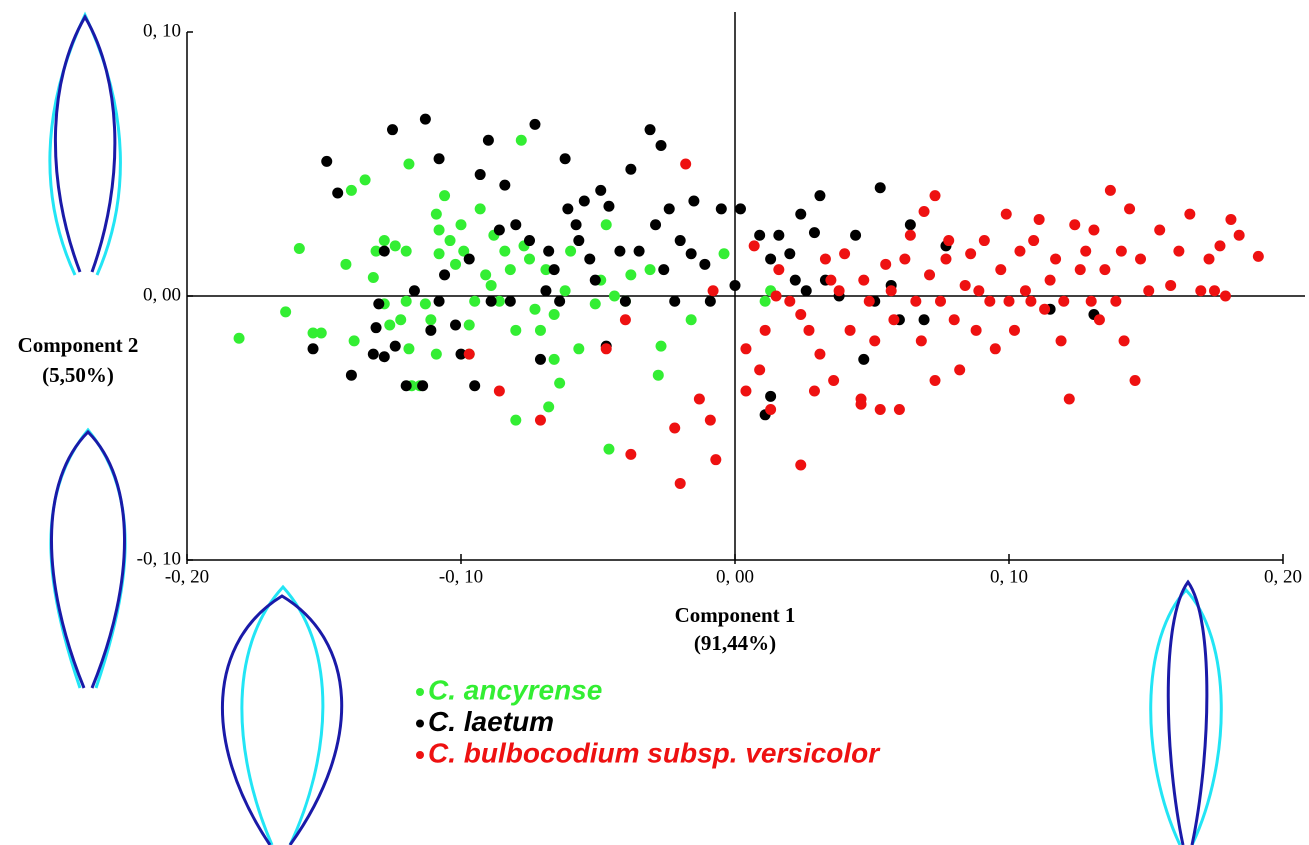 This screenshot has width=1309, height=845. Describe the element at coordinates (461, 576) in the screenshot. I see `x-tick-label: -0, 10` at that location.